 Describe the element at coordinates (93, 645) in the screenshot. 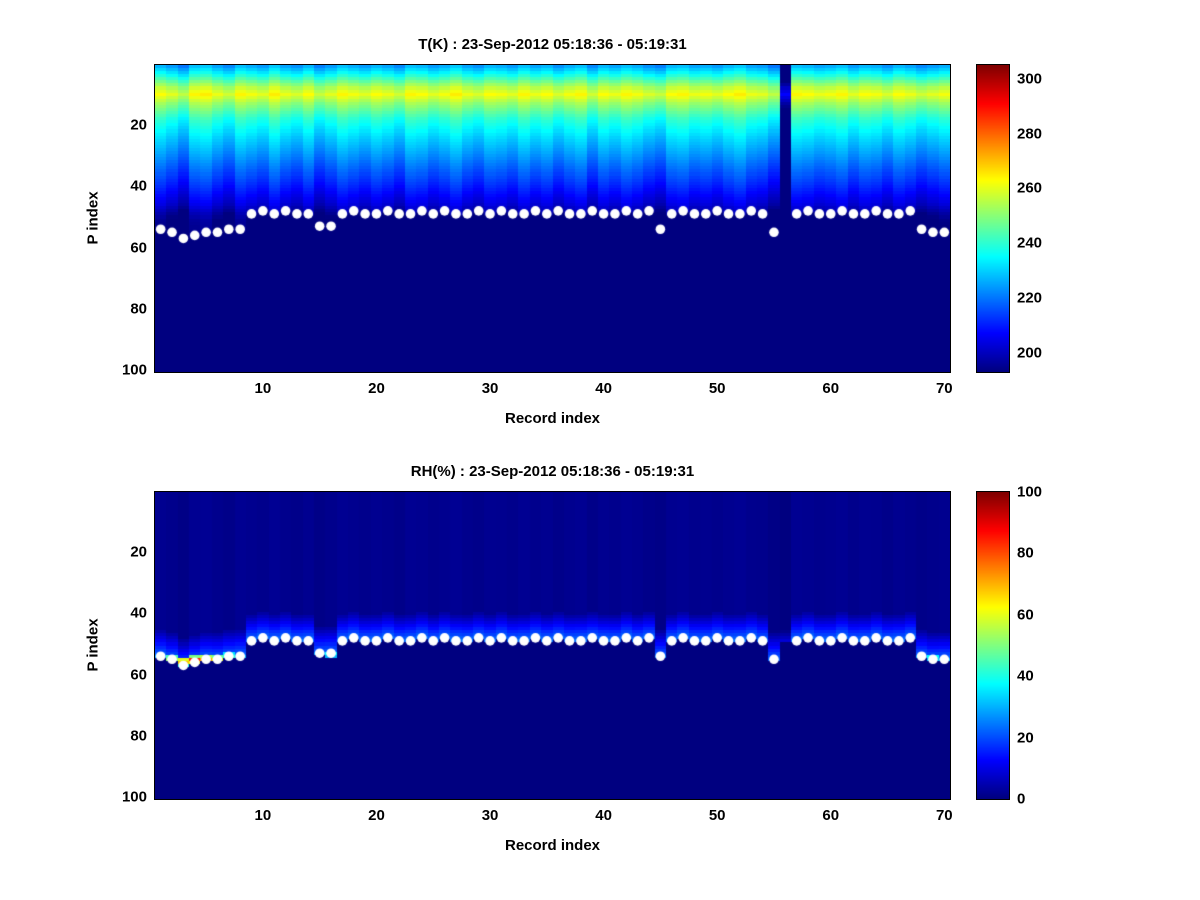

I see `humidity-ylabel: P index` at that location.